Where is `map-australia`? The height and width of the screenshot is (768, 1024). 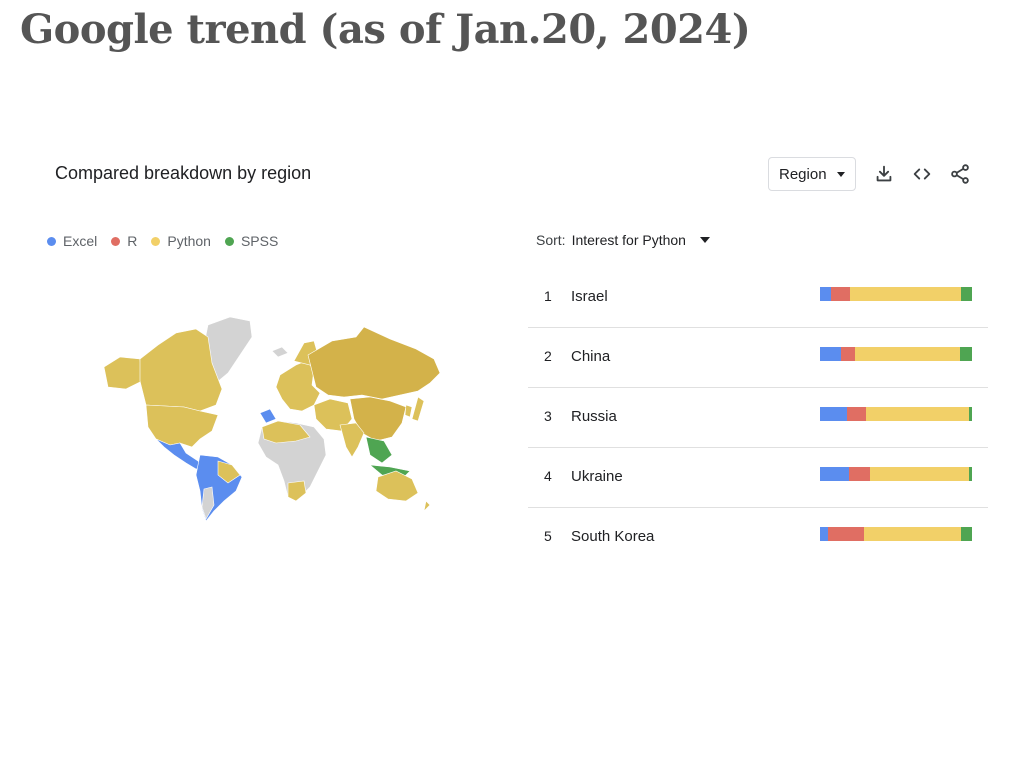 map-australia is located at coordinates (397, 486).